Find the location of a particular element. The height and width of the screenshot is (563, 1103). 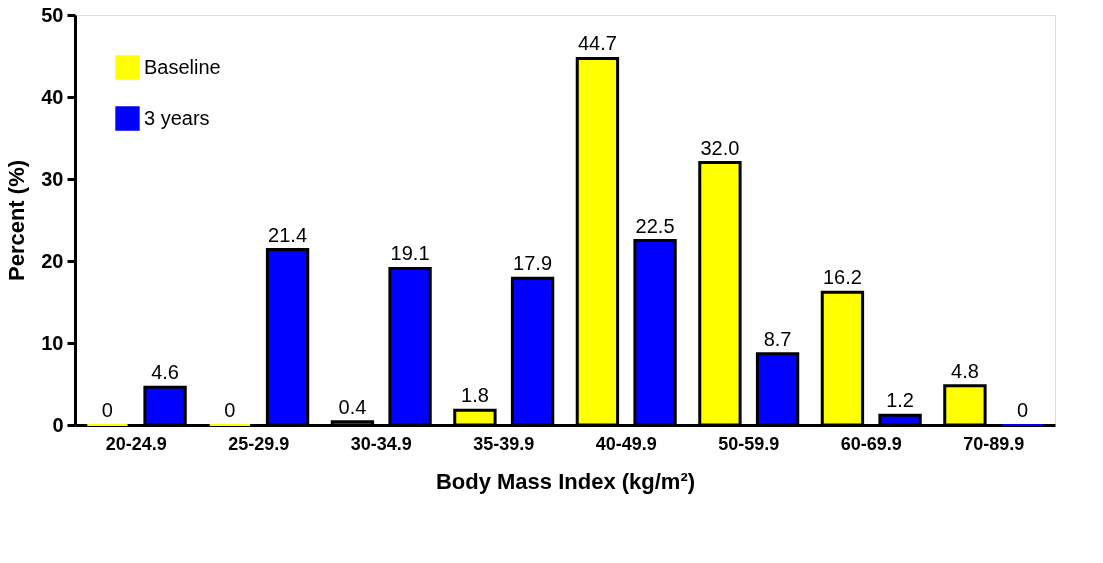

legend-label: 3 years is located at coordinates (177, 117).